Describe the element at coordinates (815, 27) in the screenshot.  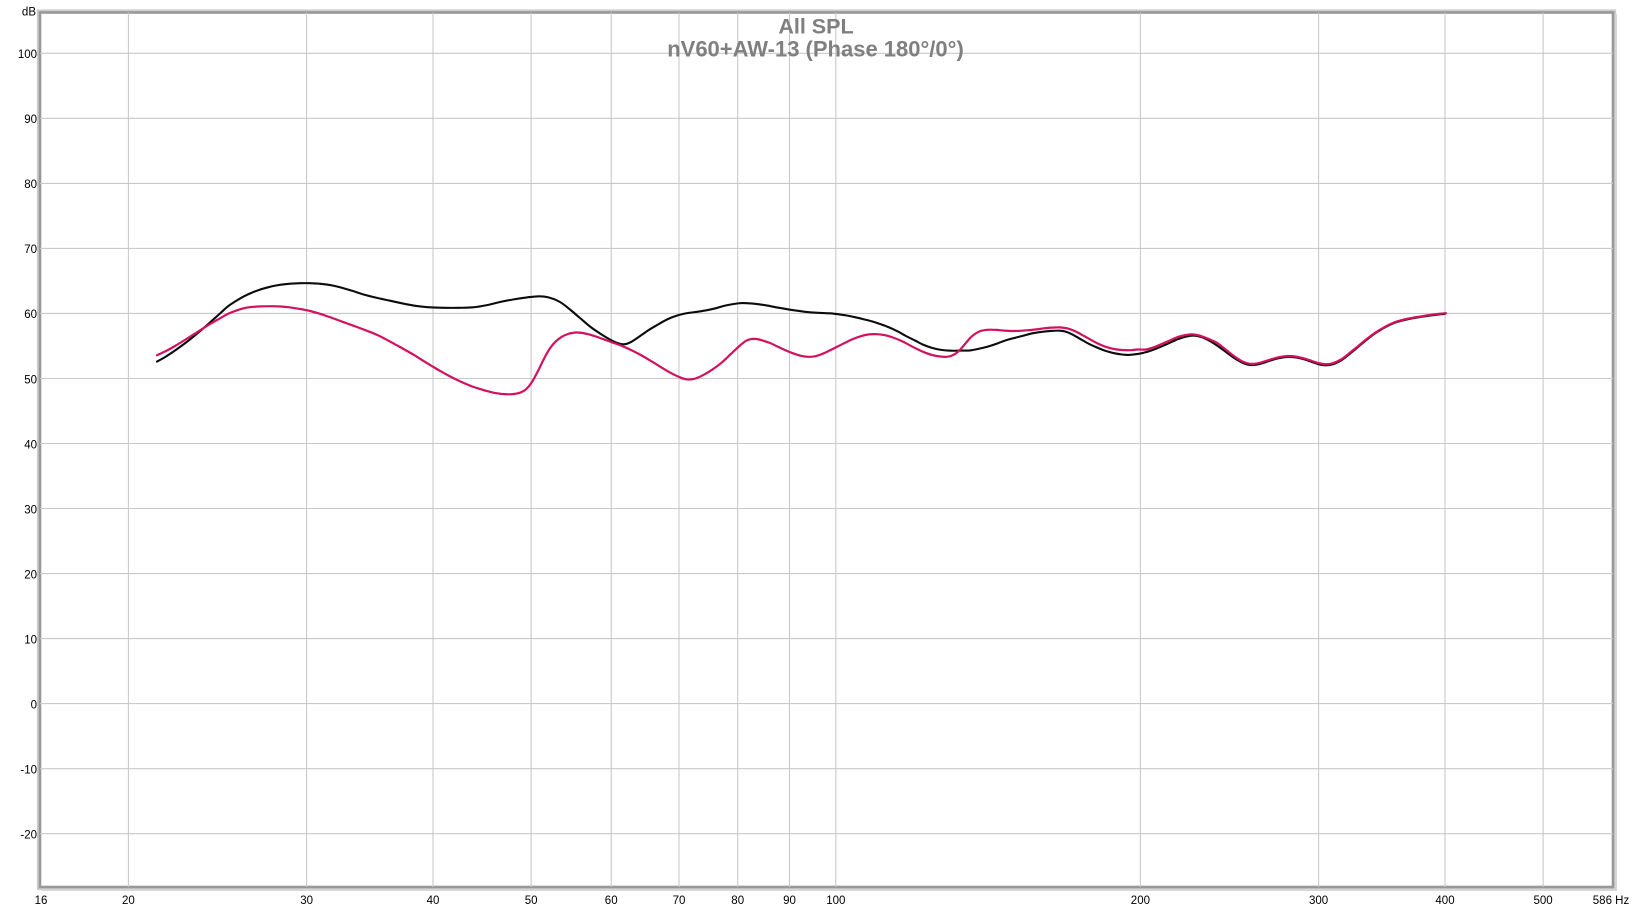
I see `svg-text: All SPL` at that location.